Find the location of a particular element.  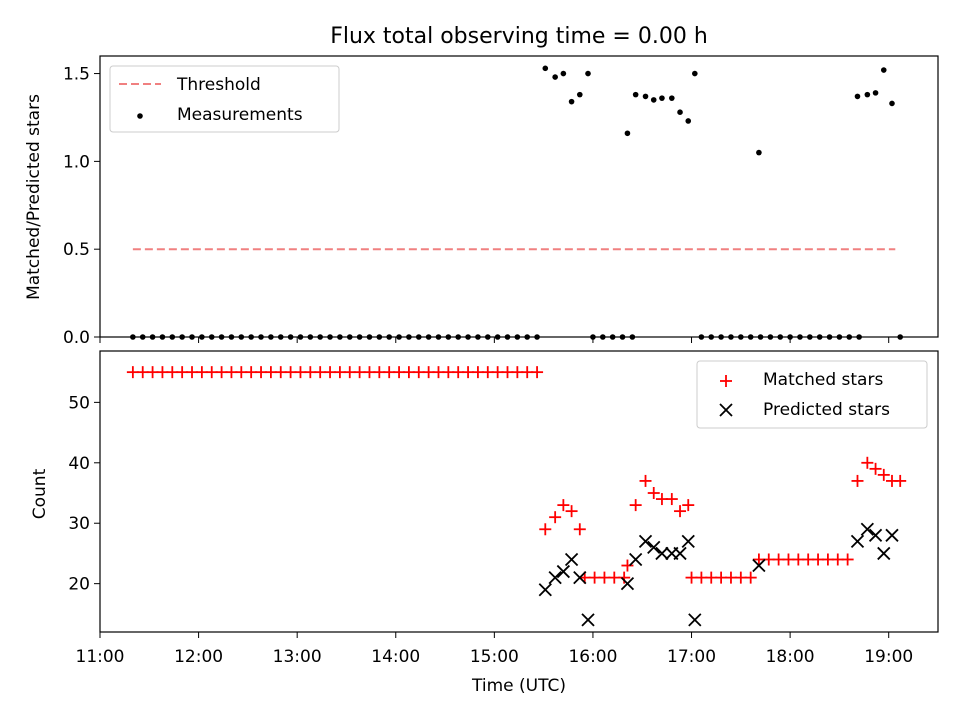

matched-stars-legend-label: Matched stars is located at coordinates (823, 380).